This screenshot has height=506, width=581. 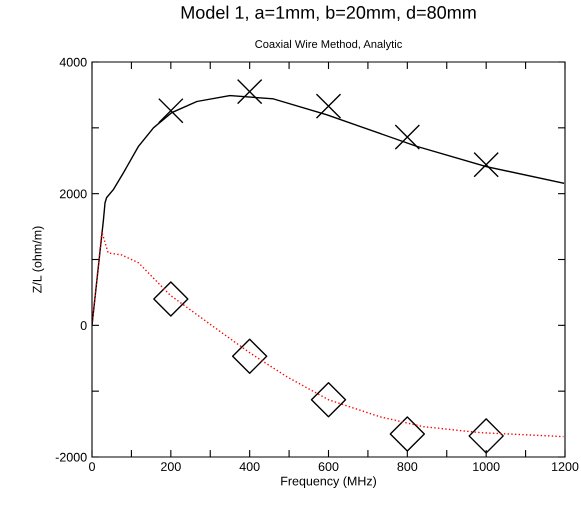 What do you see at coordinates (92, 467) in the screenshot?
I see `x-tick-label: 0` at bounding box center [92, 467].